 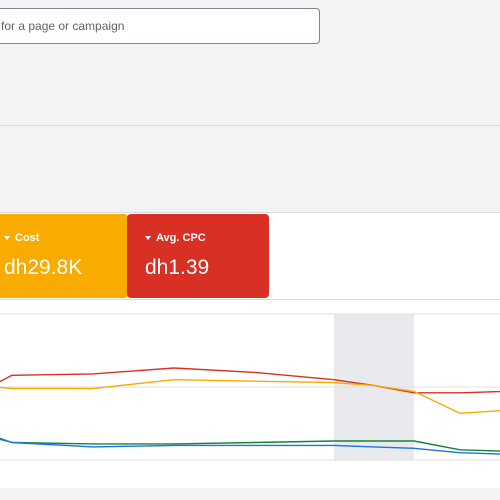 What do you see at coordinates (43, 267) in the screenshot?
I see `metric-value-cost: dh29.8K` at bounding box center [43, 267].